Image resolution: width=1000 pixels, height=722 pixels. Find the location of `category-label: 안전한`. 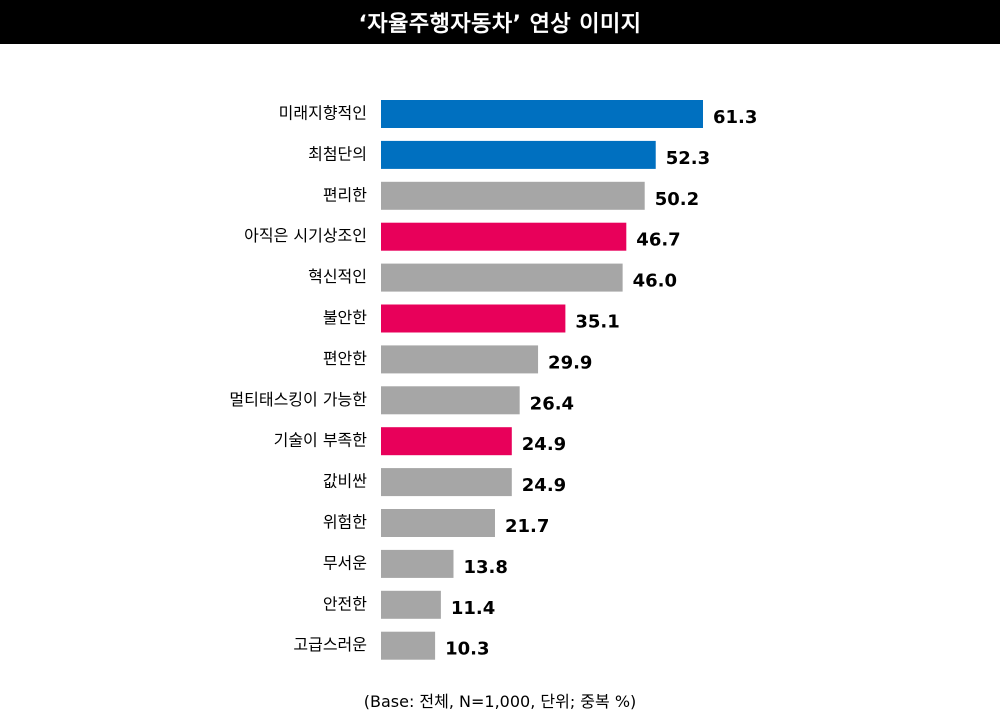

category-label: 안전한 is located at coordinates (345, 603).